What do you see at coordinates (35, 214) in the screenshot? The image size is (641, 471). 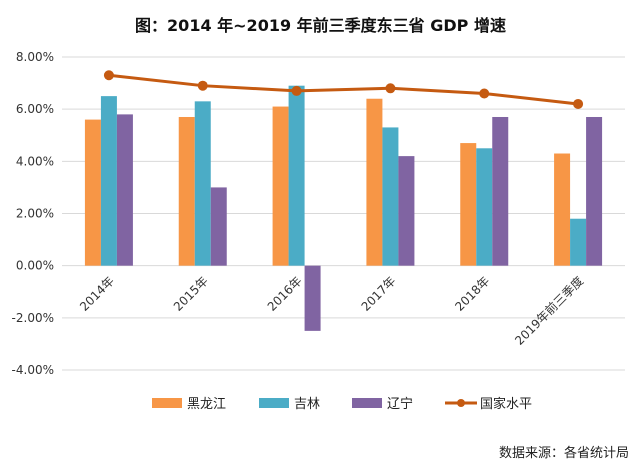 I see `y-tick-label: 2.00%` at bounding box center [35, 214].